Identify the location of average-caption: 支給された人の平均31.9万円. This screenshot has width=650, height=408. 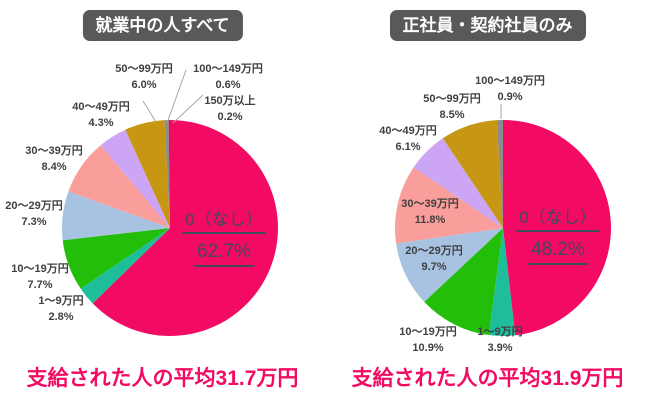
(487, 378).